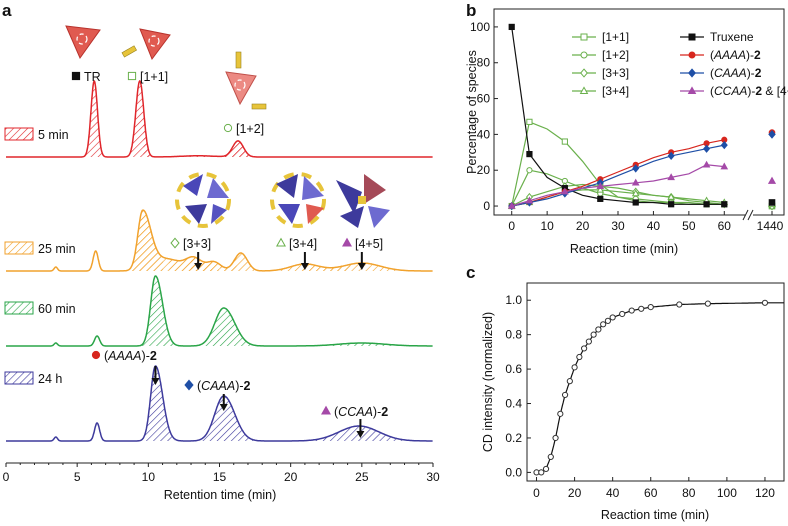 This screenshot has height=526, width=788. What do you see at coordinates (689, 493) in the screenshot?
I see `x-tick-label: 80` at bounding box center [689, 493].